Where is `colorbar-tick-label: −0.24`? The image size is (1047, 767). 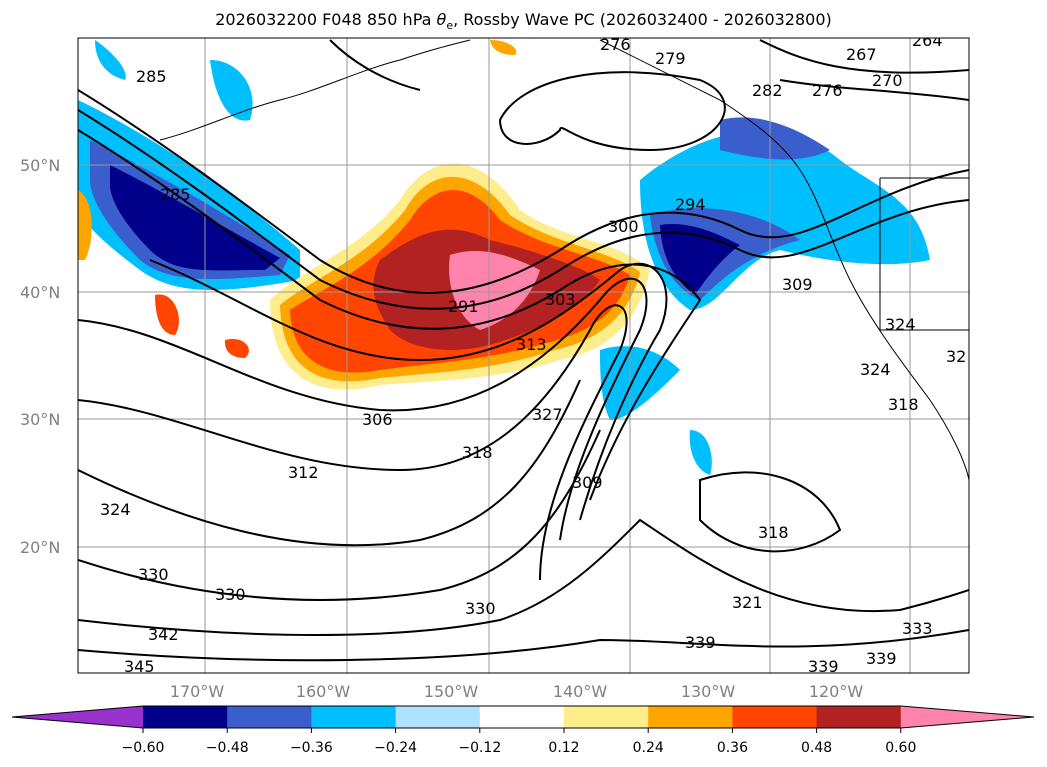 colorbar-tick-label: −0.24 is located at coordinates (395, 748).